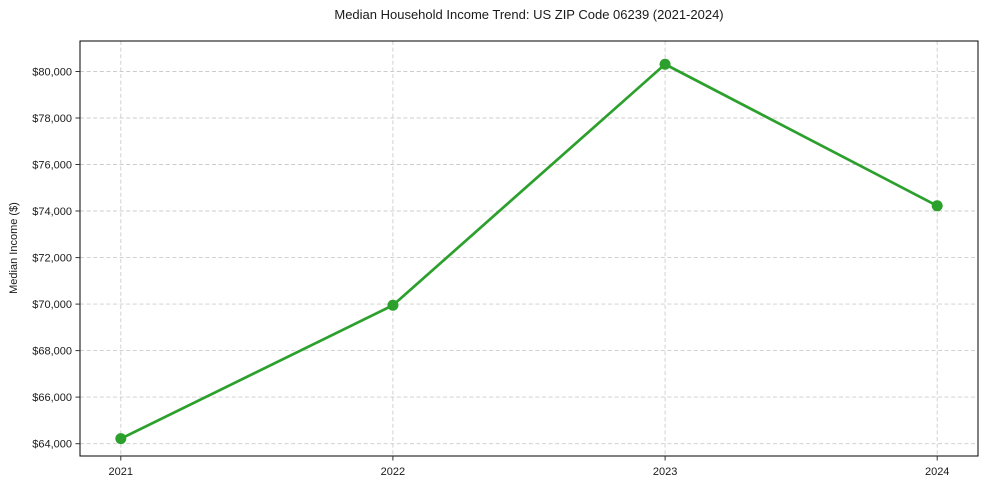 The height and width of the screenshot is (490, 989). Describe the element at coordinates (121, 472) in the screenshot. I see `x-tick-label: 2021` at that location.